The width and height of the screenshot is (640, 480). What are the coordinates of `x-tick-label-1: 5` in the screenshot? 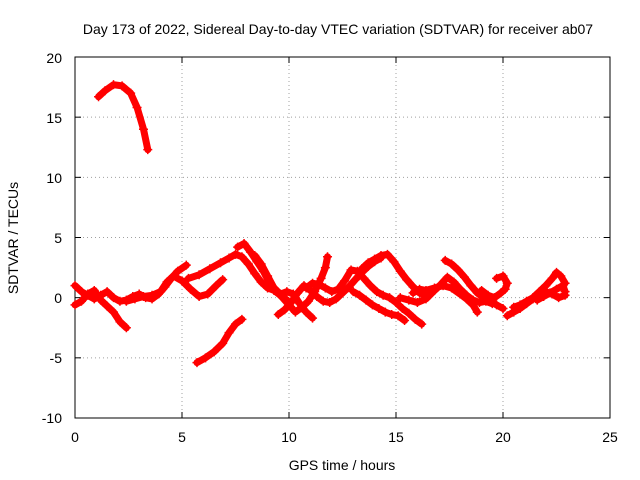 It's located at (182, 437).